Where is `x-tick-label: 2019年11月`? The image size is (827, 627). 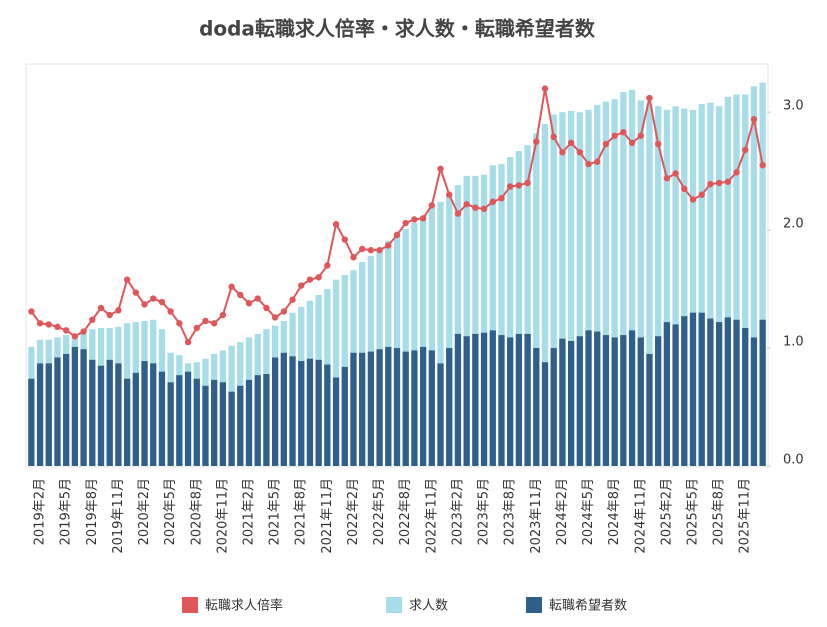
x-tick-label: 2019年11月 is located at coordinates (118, 516).